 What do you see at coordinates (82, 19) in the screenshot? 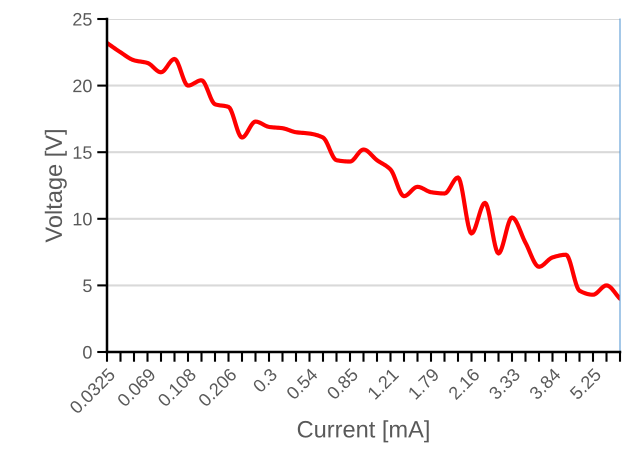
I see `y-tick-label: 25` at bounding box center [82, 19].